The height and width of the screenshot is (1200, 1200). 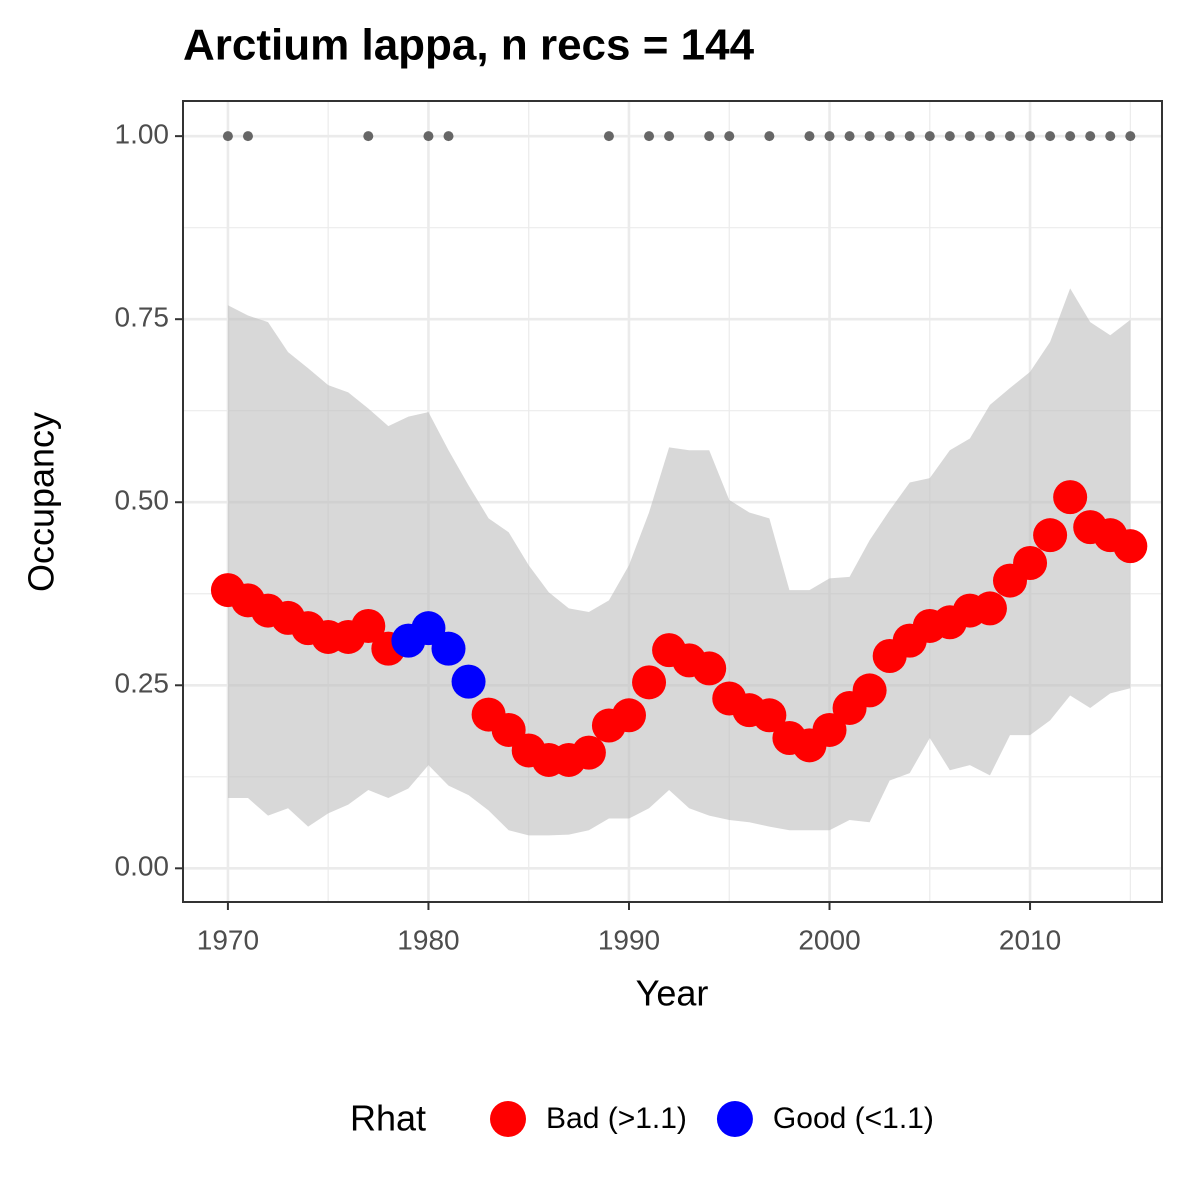 I want to click on x-axis-title: Year, so click(x=672, y=993).